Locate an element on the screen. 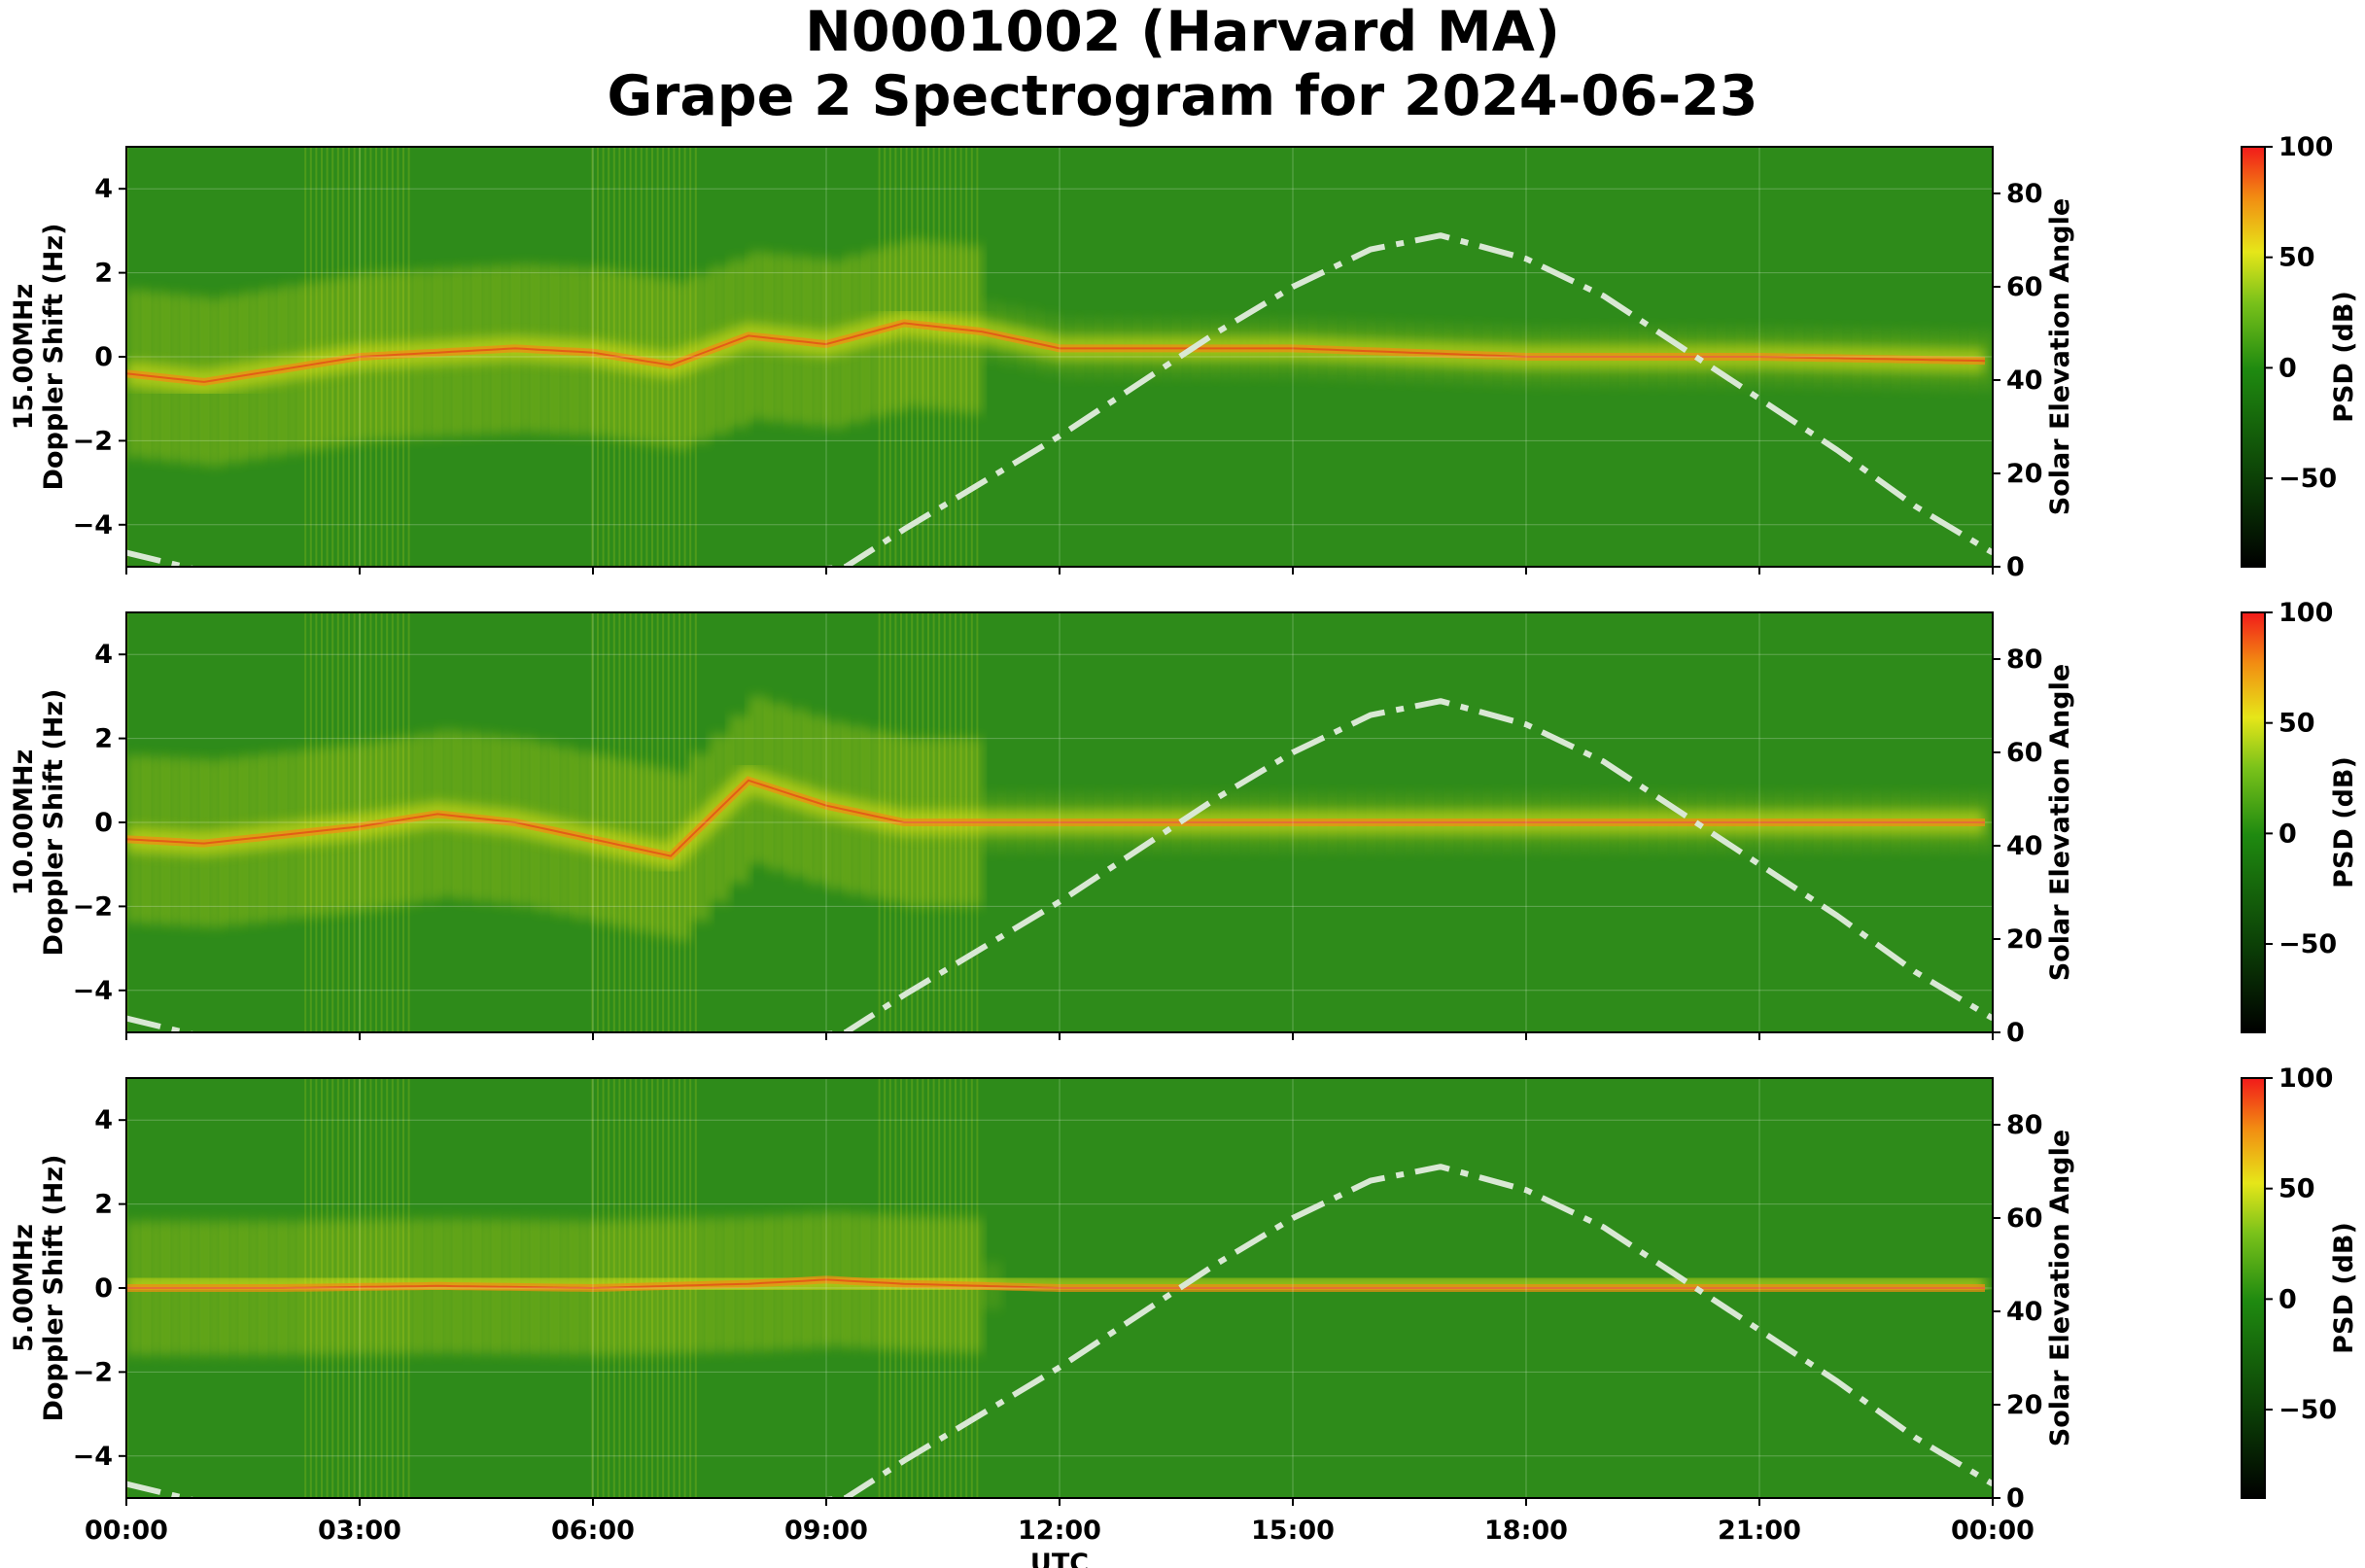 This screenshot has height=1568, width=2365. panel-frequency-label: 15.00MHz is located at coordinates (24, 357).